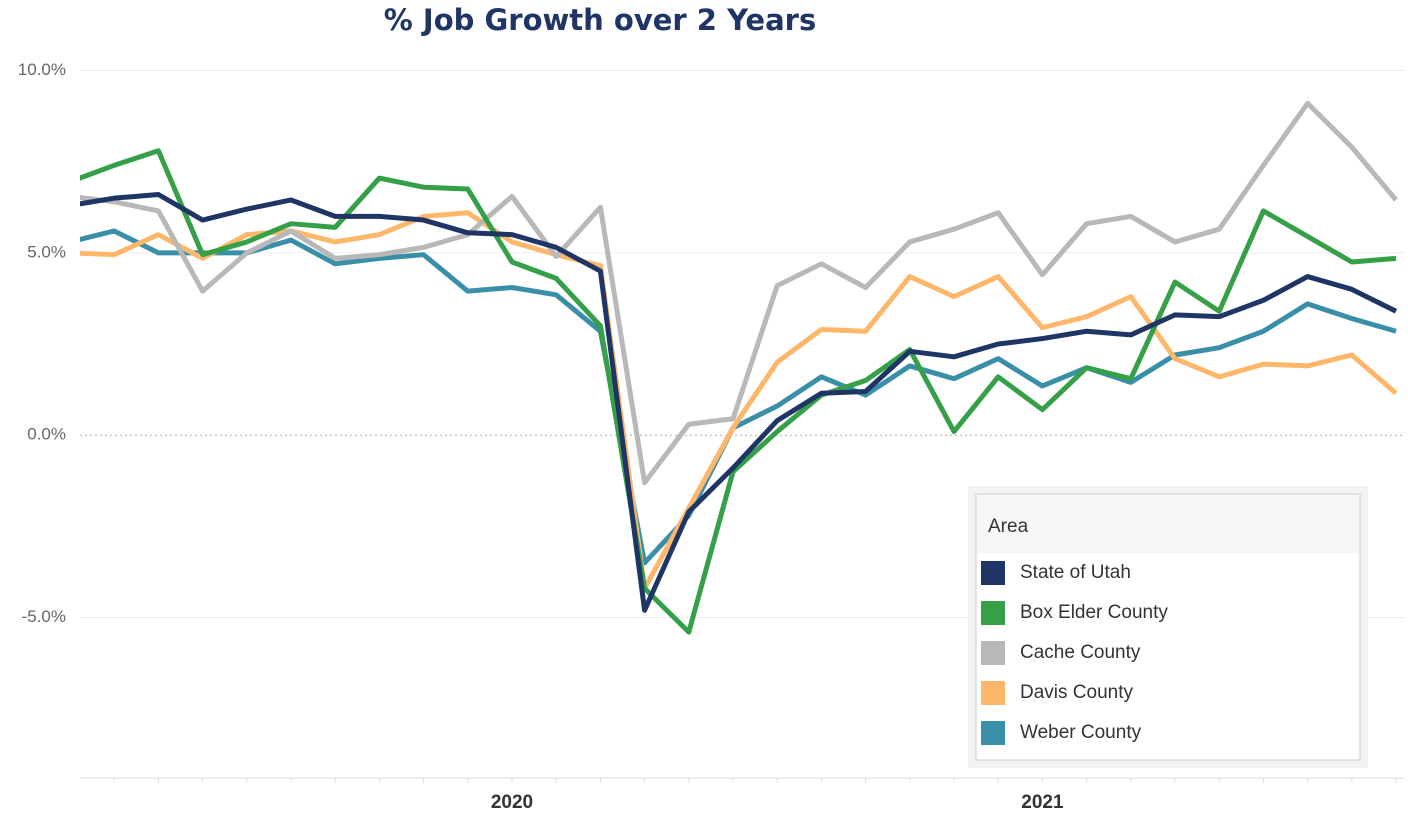 This screenshot has height=818, width=1408. What do you see at coordinates (44, 616) in the screenshot?
I see `y-tick-label: -5.0%` at bounding box center [44, 616].